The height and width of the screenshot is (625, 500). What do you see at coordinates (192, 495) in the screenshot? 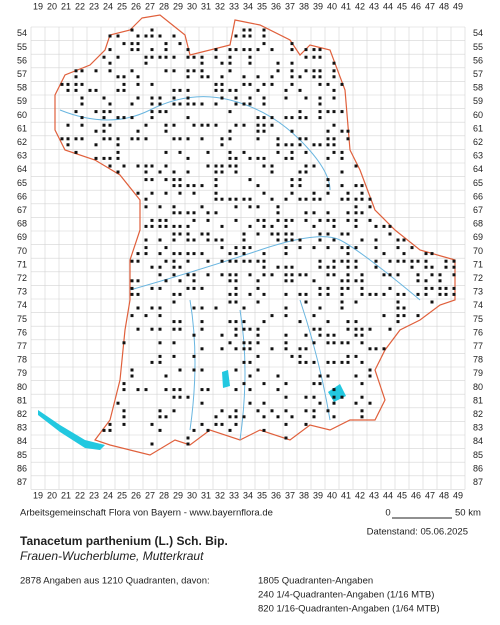
I see `x-label: 30` at bounding box center [192, 495].